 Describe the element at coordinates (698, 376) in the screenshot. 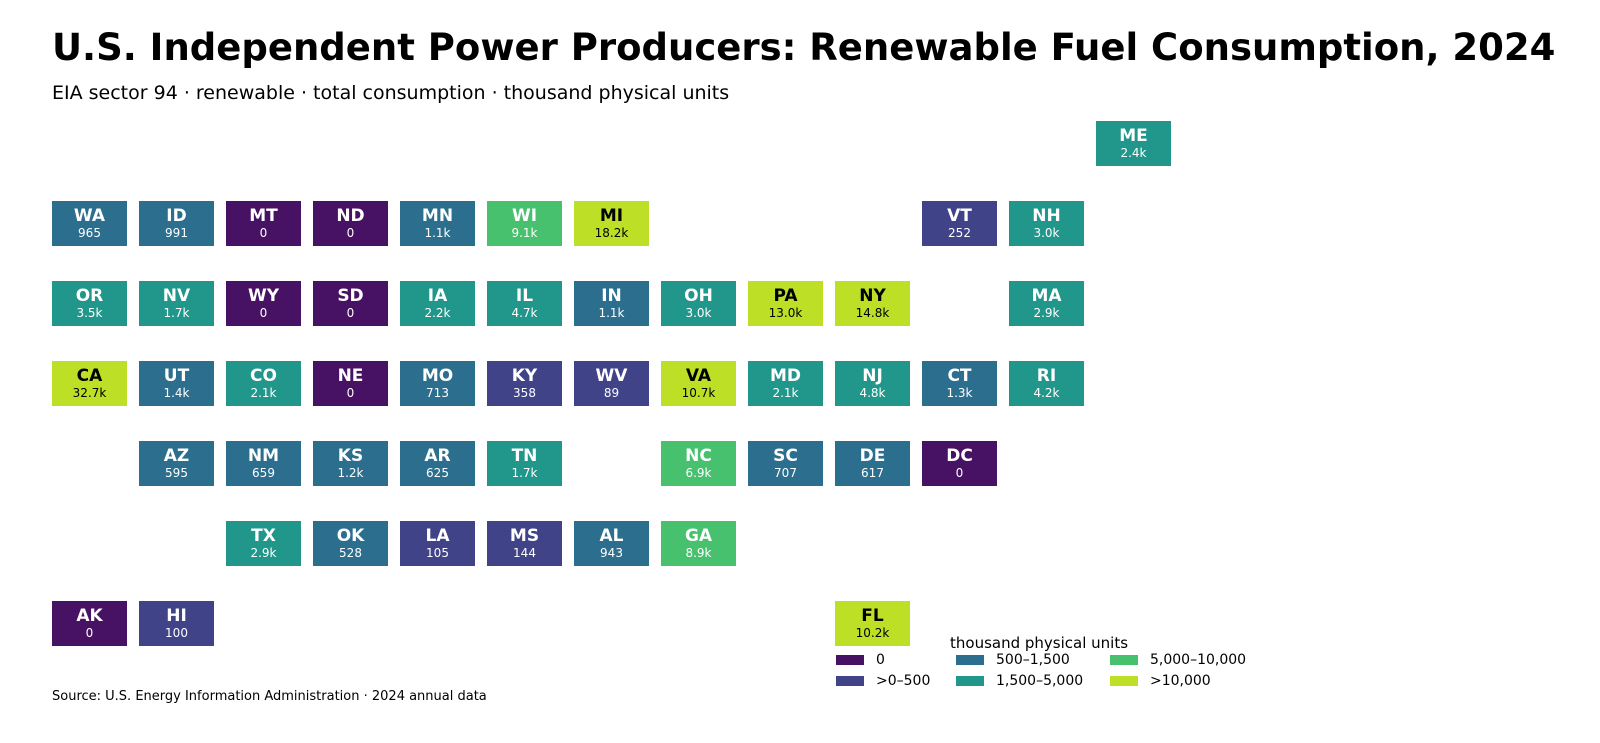

I see `state-abbr: VA` at that location.